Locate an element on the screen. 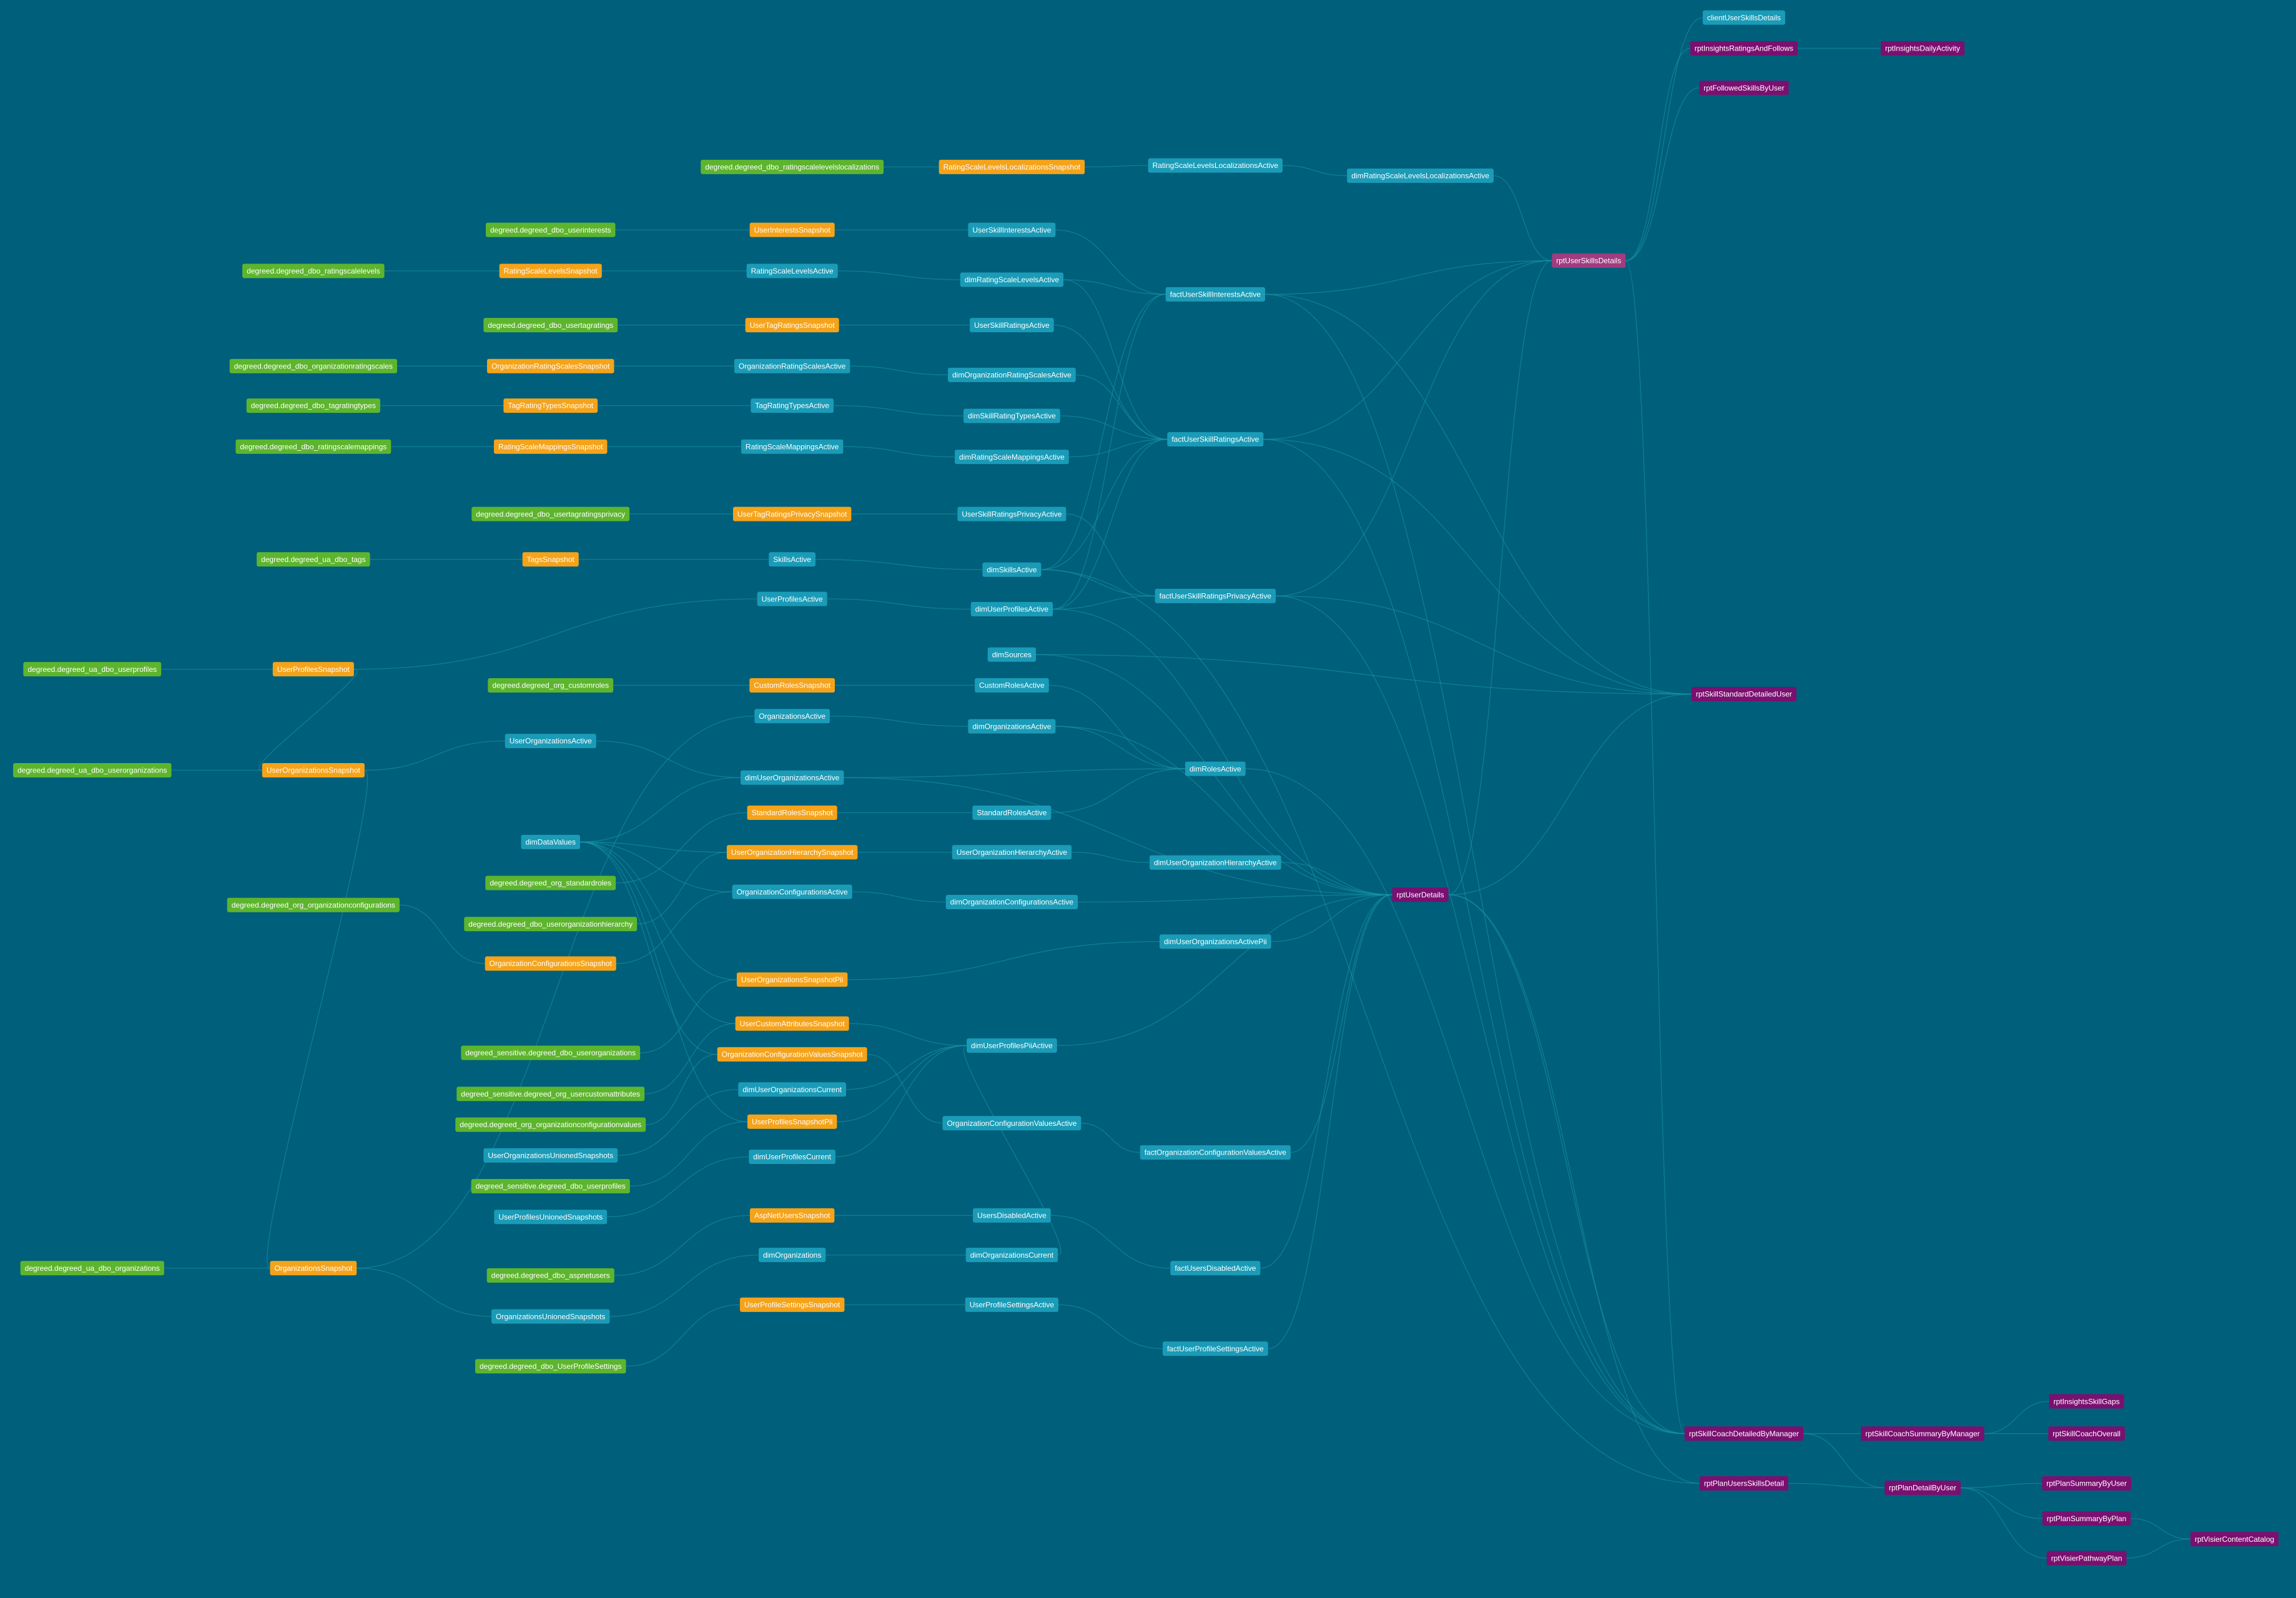 Image resolution: width=2296 pixels, height=1598 pixels. node: UserOrganizationHierarchySnapshot is located at coordinates (792, 852).